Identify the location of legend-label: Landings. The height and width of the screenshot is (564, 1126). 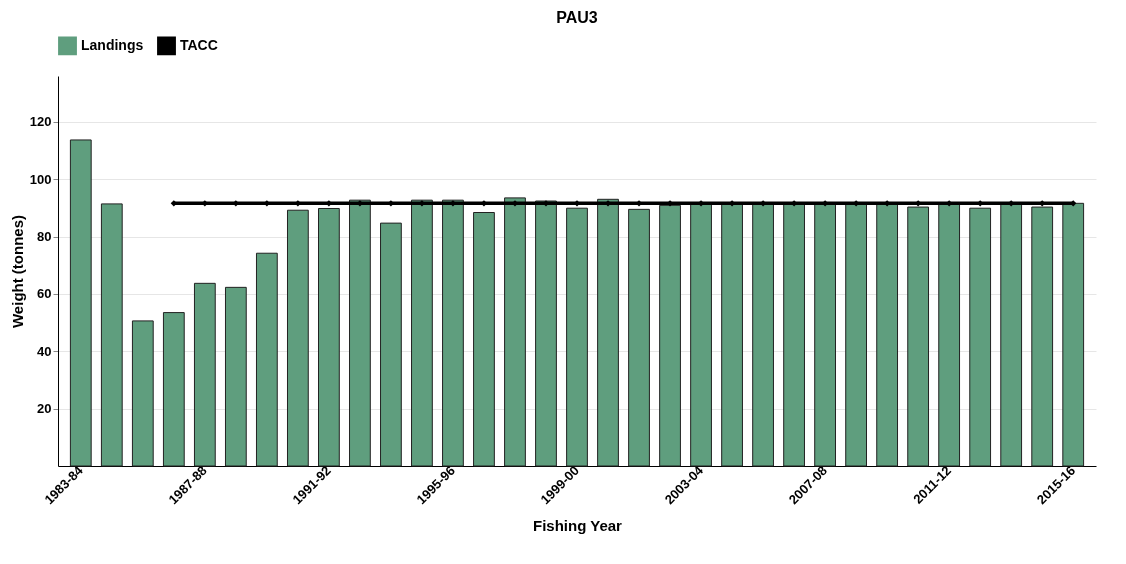
(112, 44).